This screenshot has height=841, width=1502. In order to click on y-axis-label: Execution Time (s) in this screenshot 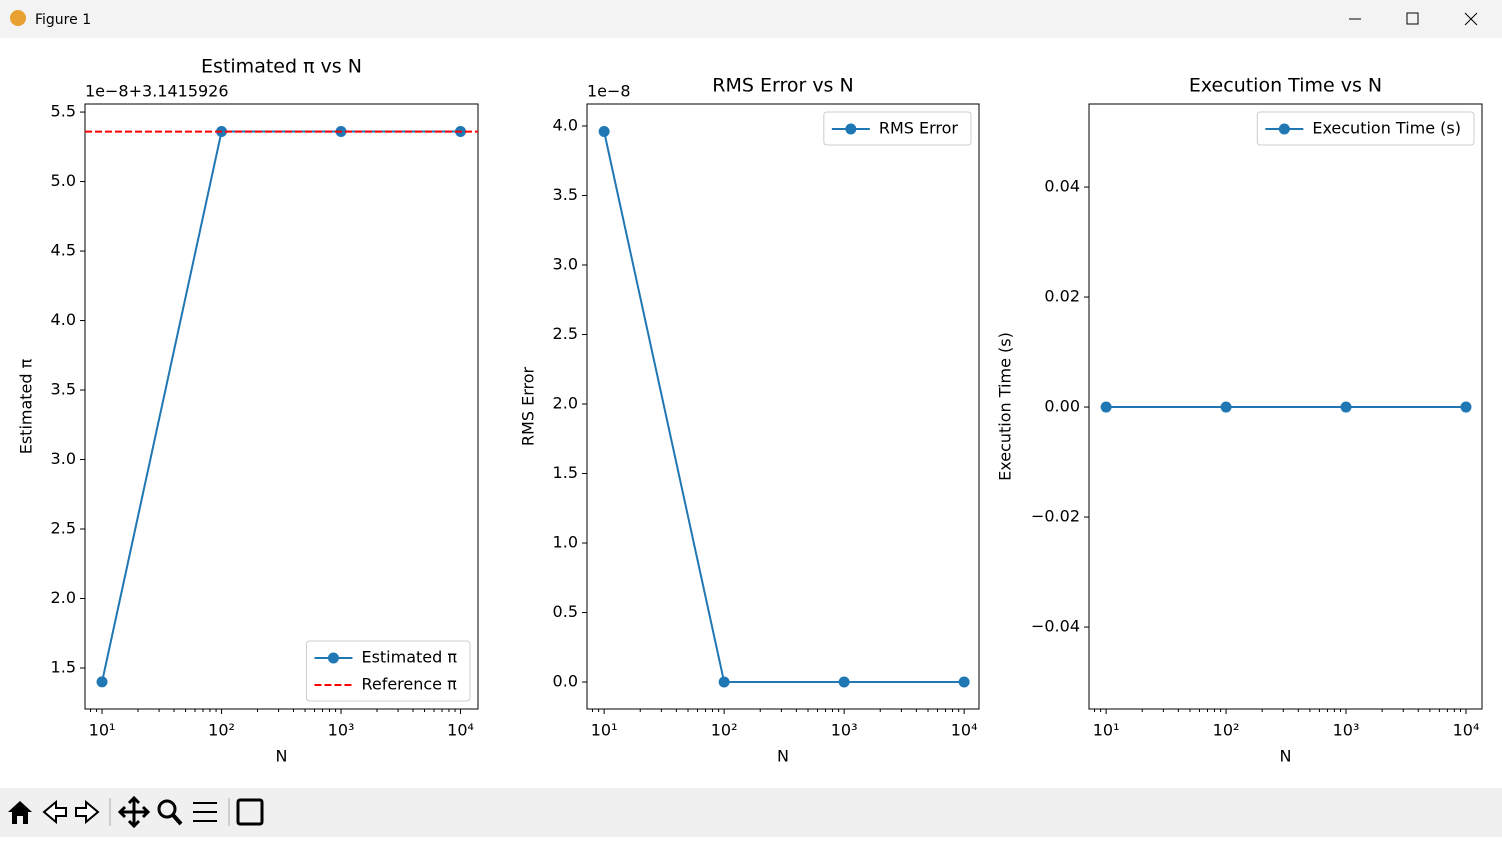, I will do `click(1005, 406)`.